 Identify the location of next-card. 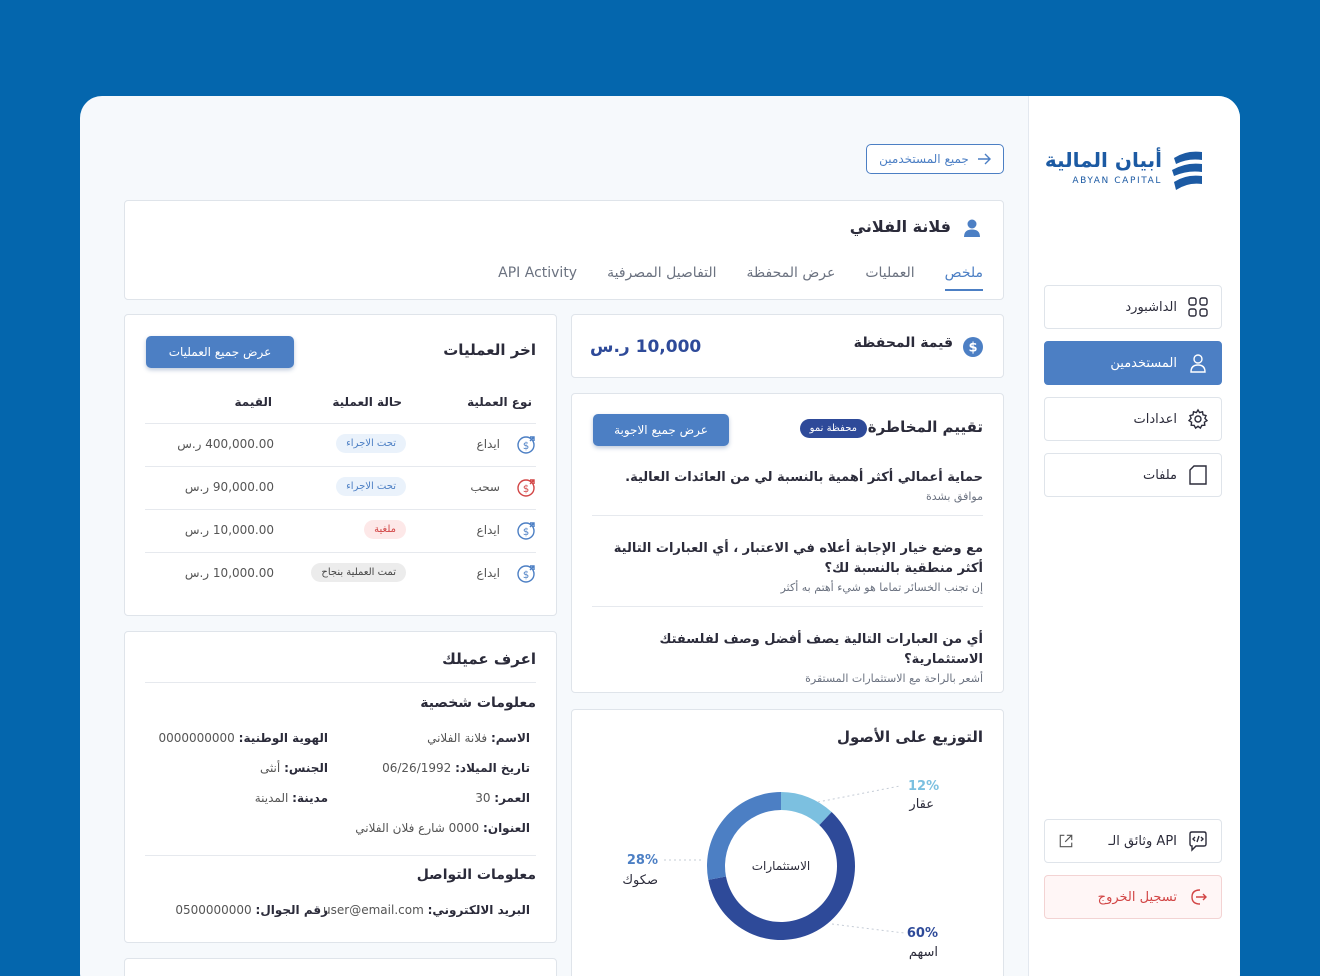
(340, 967).